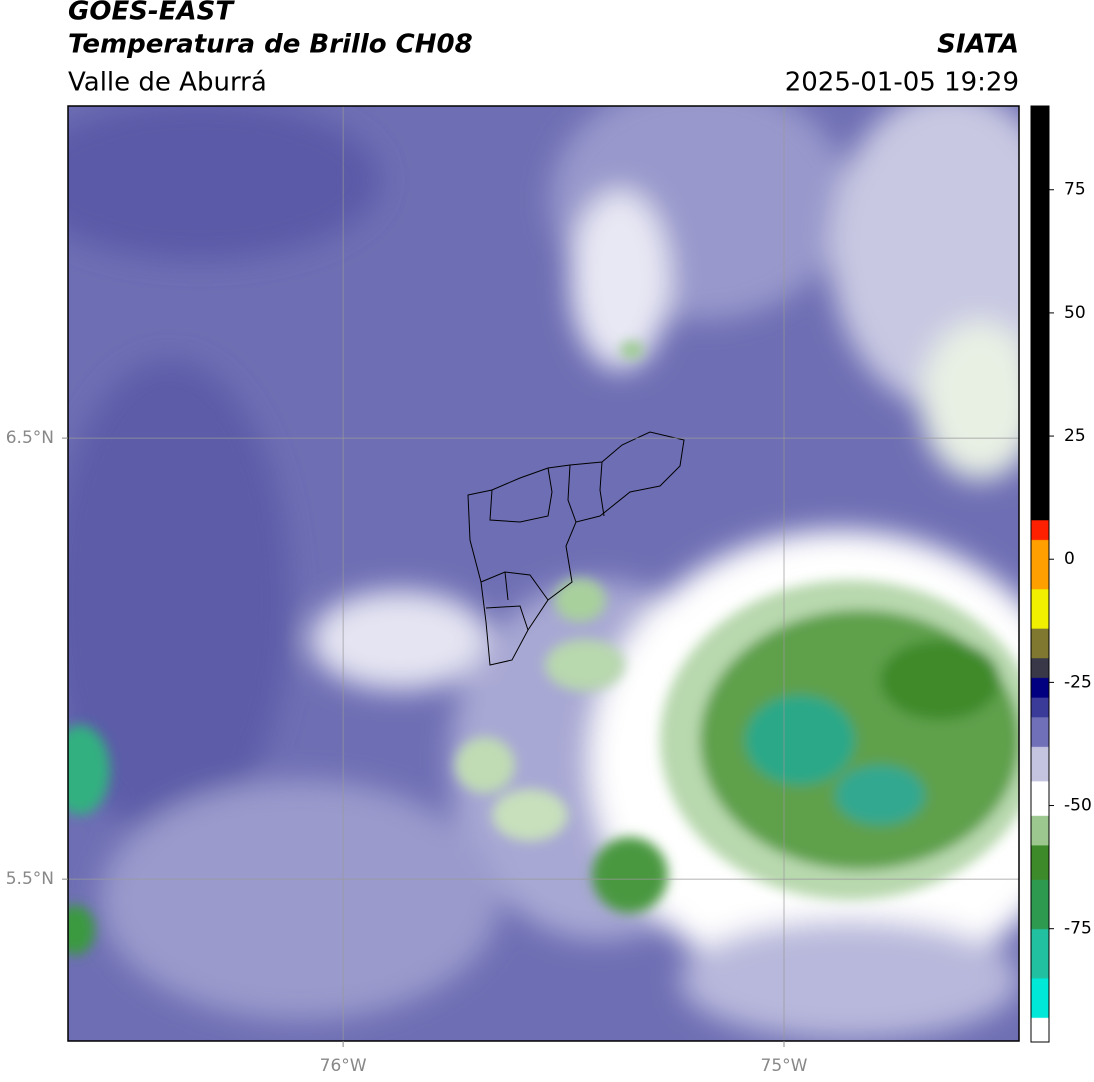 This screenshot has width=1094, height=1082. I want to click on colorbar-tick-label: 50, so click(1075, 313).